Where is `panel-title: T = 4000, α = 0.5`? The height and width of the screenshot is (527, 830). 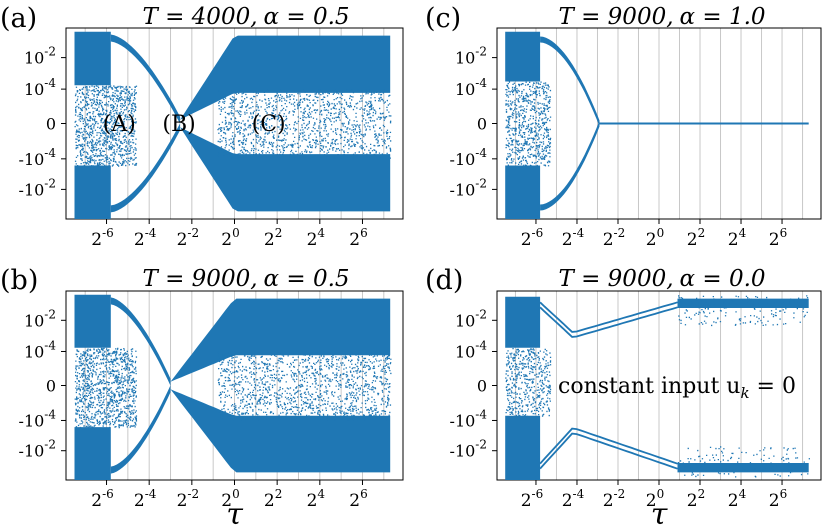 panel-title: T = 4000, α = 0.5 is located at coordinates (245, 17).